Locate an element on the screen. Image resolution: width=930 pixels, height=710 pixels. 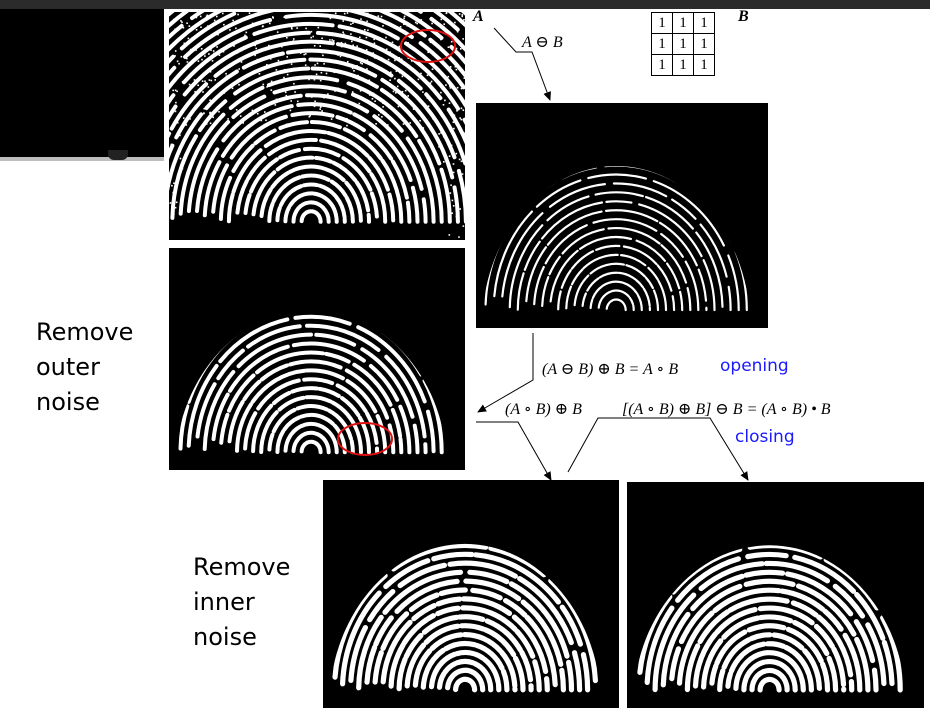
overlay-black-panel is located at coordinates (82, 83).